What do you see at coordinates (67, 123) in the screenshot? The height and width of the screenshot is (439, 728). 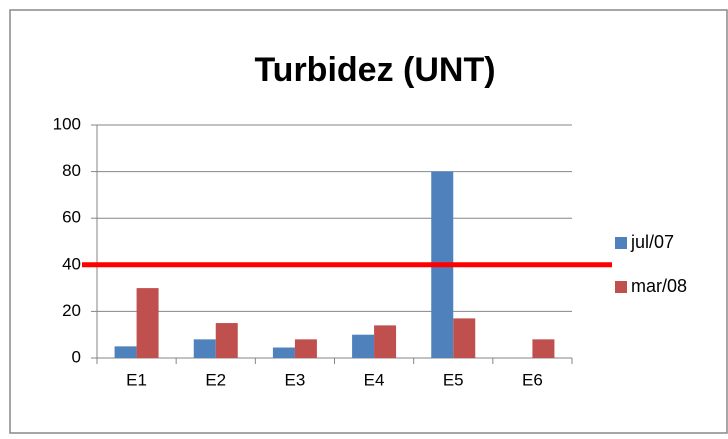 I see `y-tick-label: 100` at bounding box center [67, 123].